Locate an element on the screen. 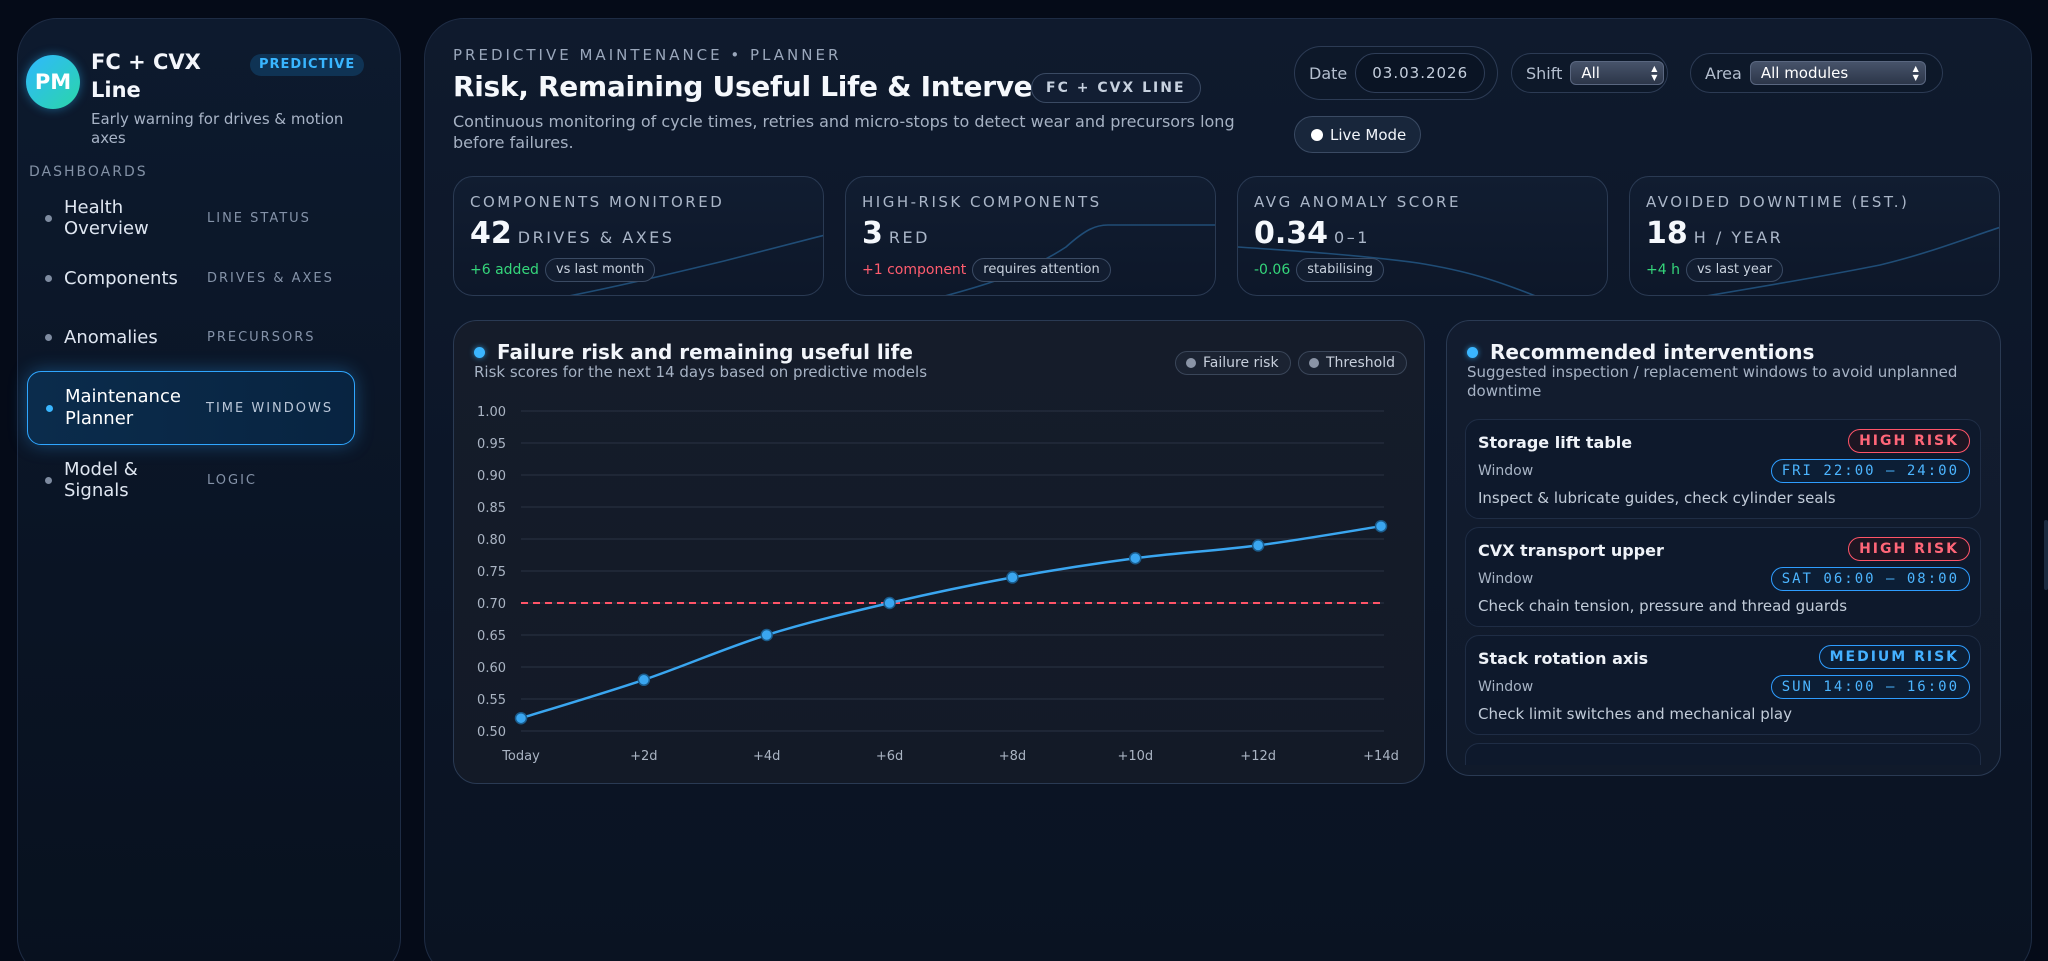 The image size is (2048, 961). brand-badge: PREDICTIVE is located at coordinates (307, 65).